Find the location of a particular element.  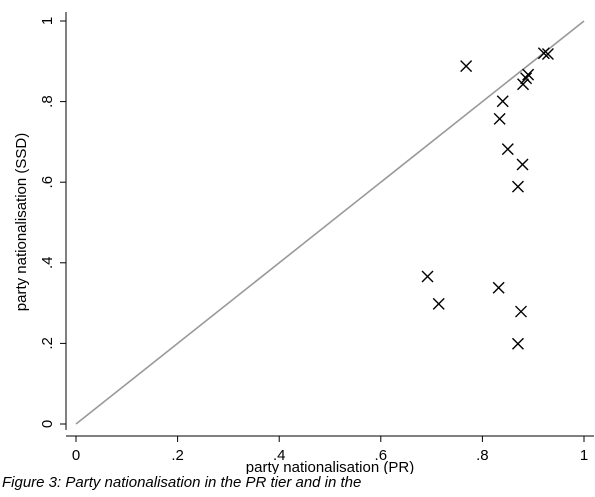

x-axis-ticks: 0 .2 .4 .6 .8 1 is located at coordinates (330, 450).